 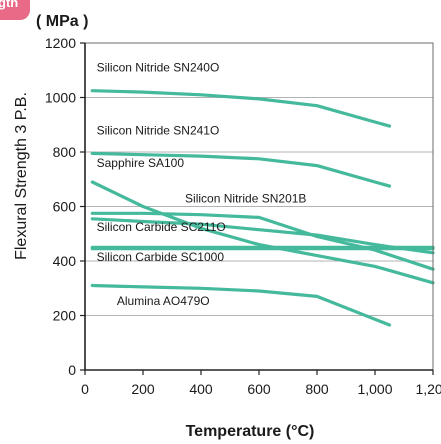 What do you see at coordinates (21, 176) in the screenshot?
I see `y-axis-label: Flexural Strength 3 P.B.` at bounding box center [21, 176].